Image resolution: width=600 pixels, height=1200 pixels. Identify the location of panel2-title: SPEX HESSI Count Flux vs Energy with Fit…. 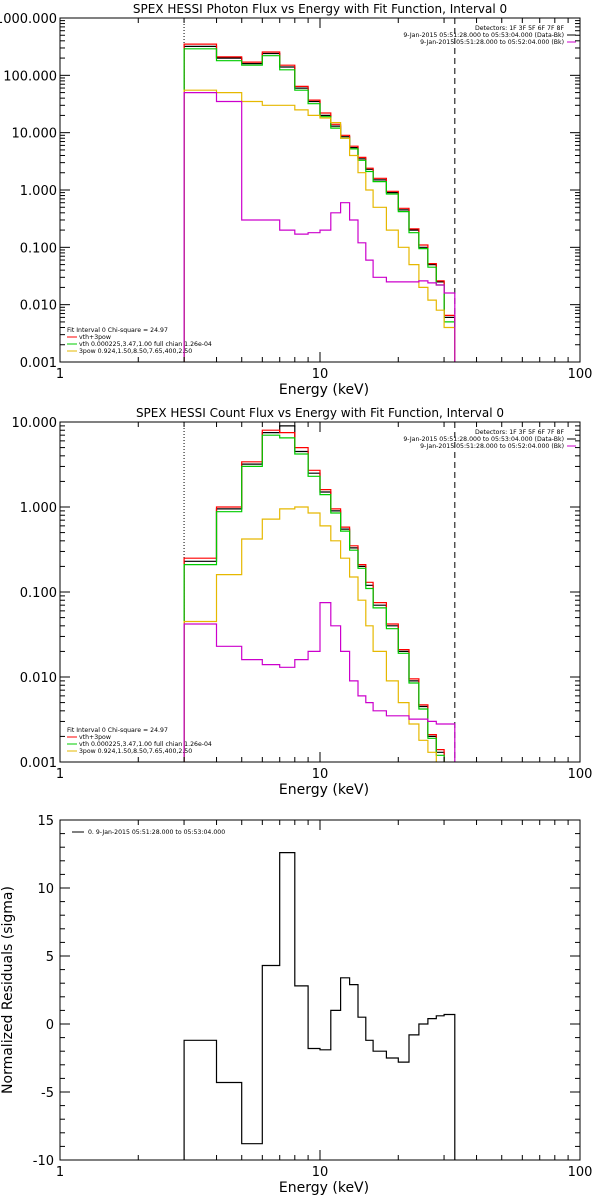
(320, 413).